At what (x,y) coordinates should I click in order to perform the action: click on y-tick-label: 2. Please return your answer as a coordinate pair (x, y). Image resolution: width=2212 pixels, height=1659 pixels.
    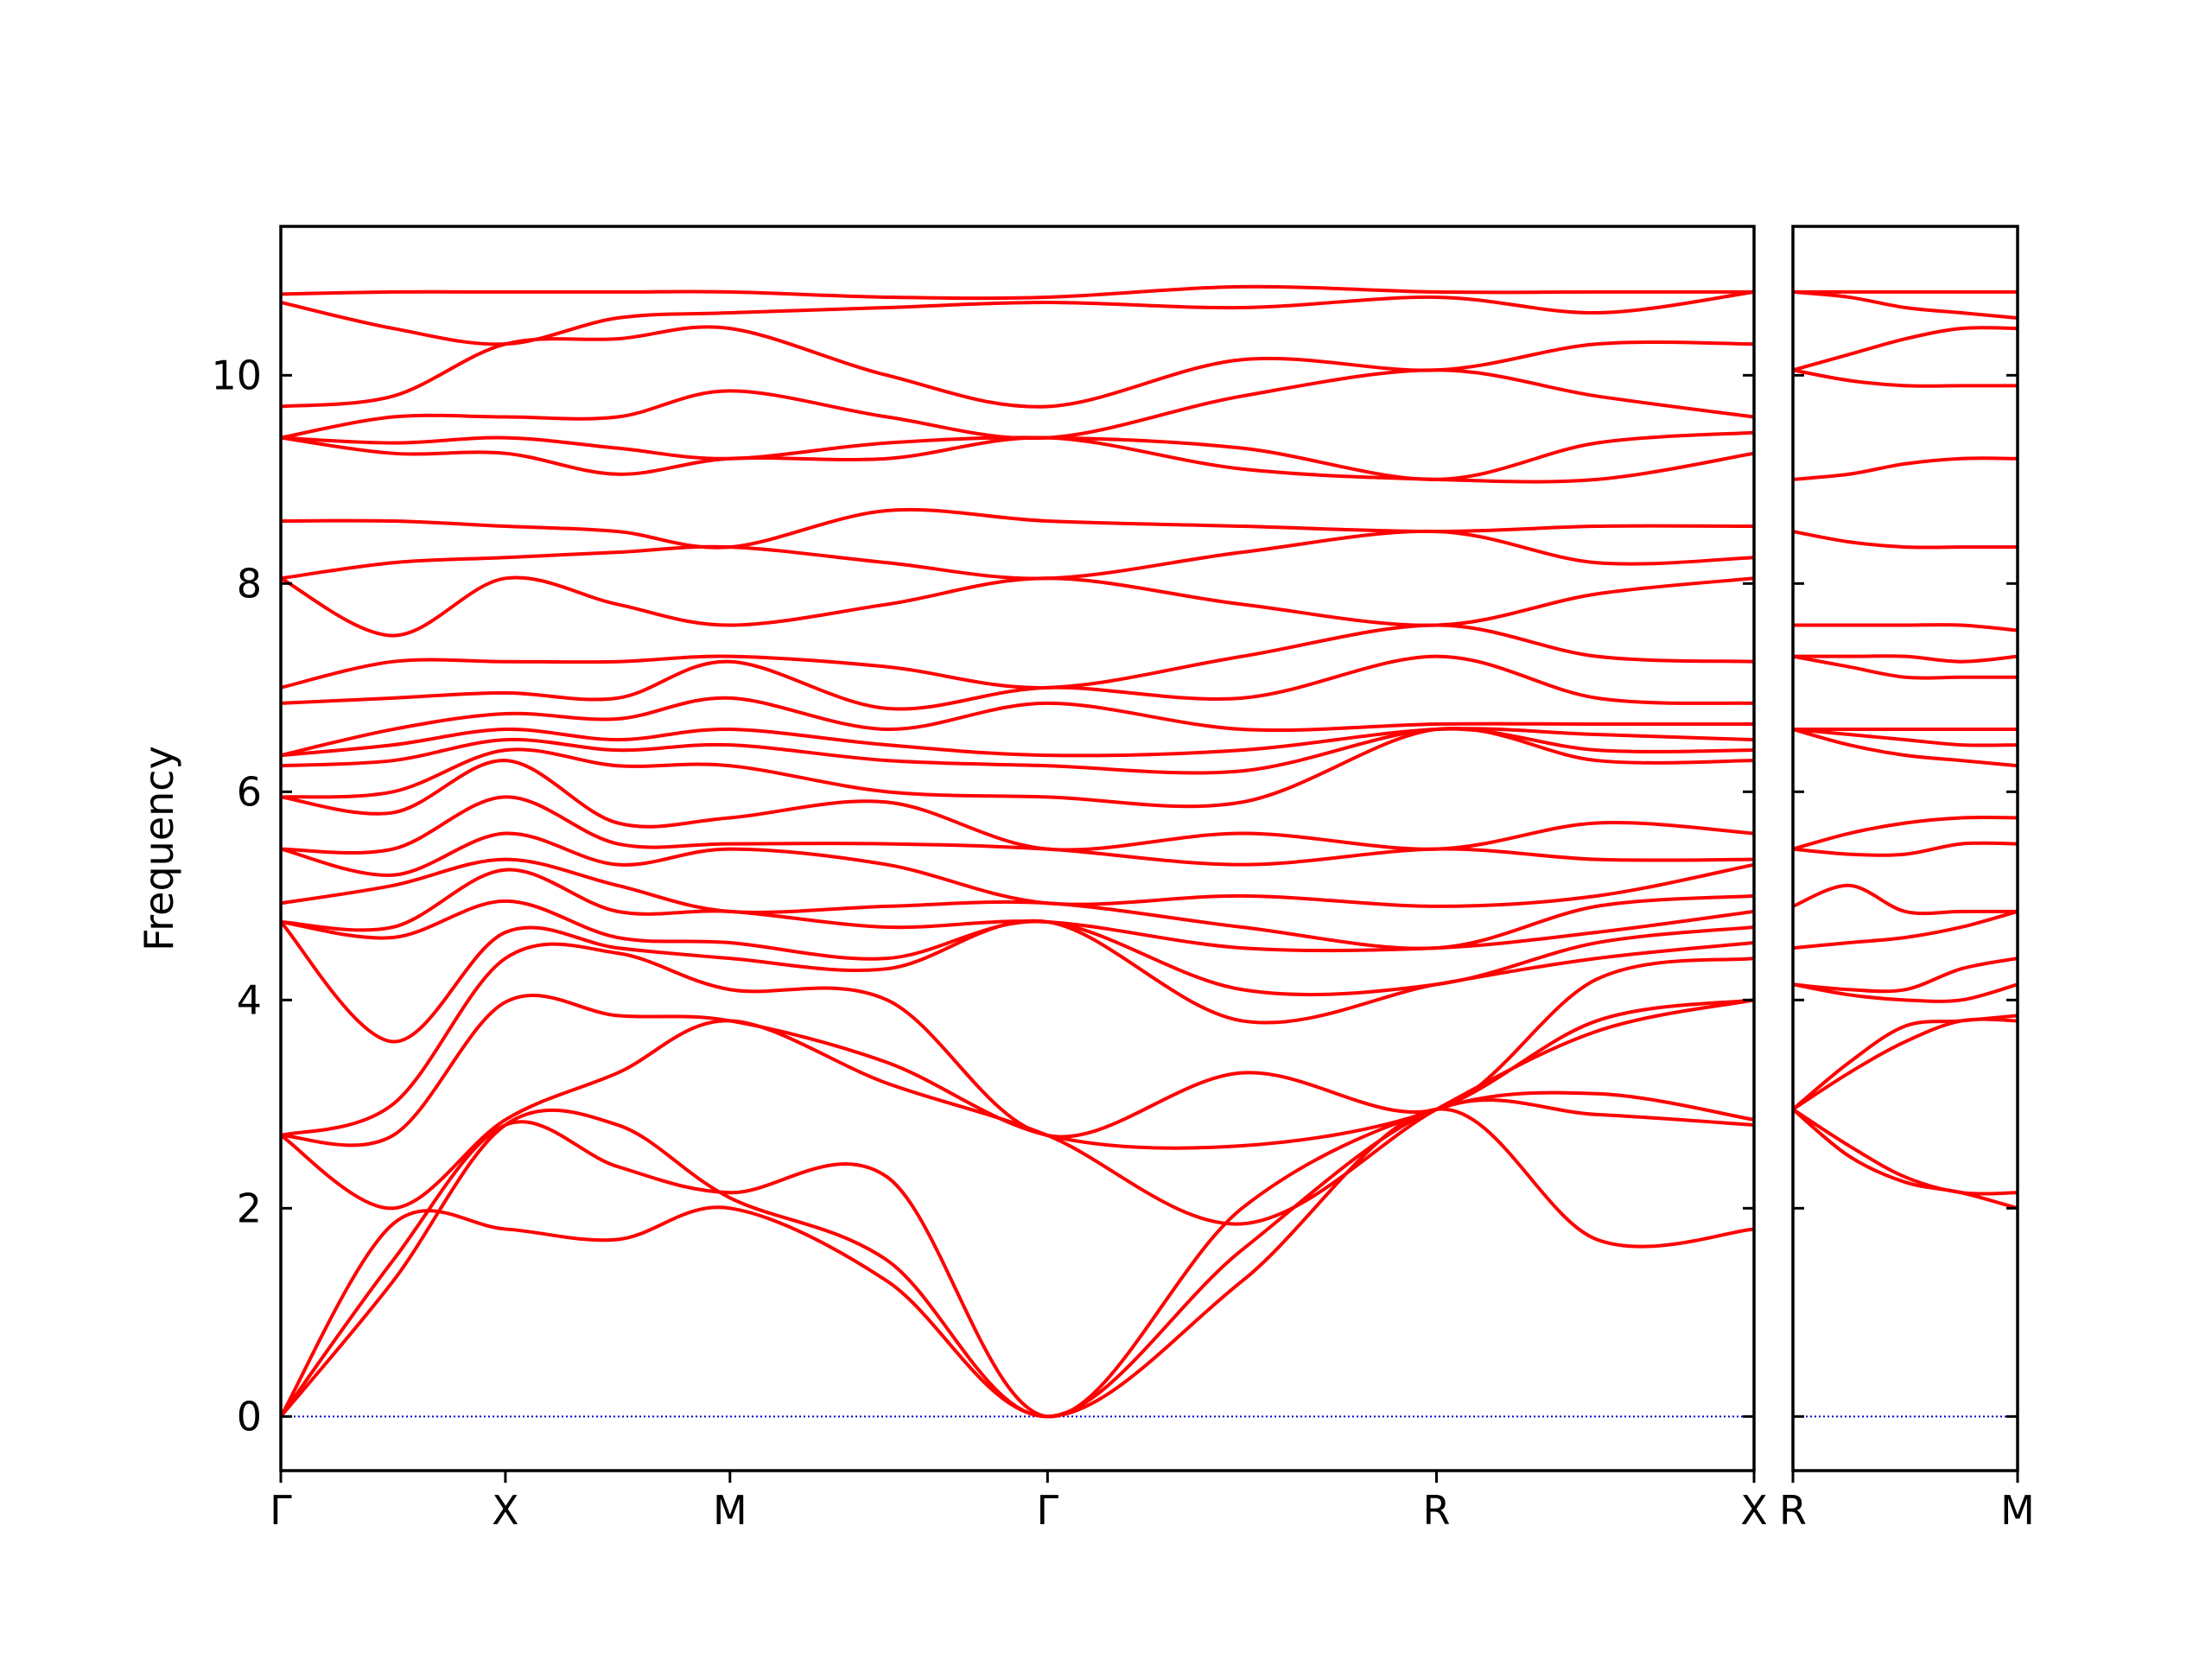
    Looking at the image, I should click on (249, 1208).